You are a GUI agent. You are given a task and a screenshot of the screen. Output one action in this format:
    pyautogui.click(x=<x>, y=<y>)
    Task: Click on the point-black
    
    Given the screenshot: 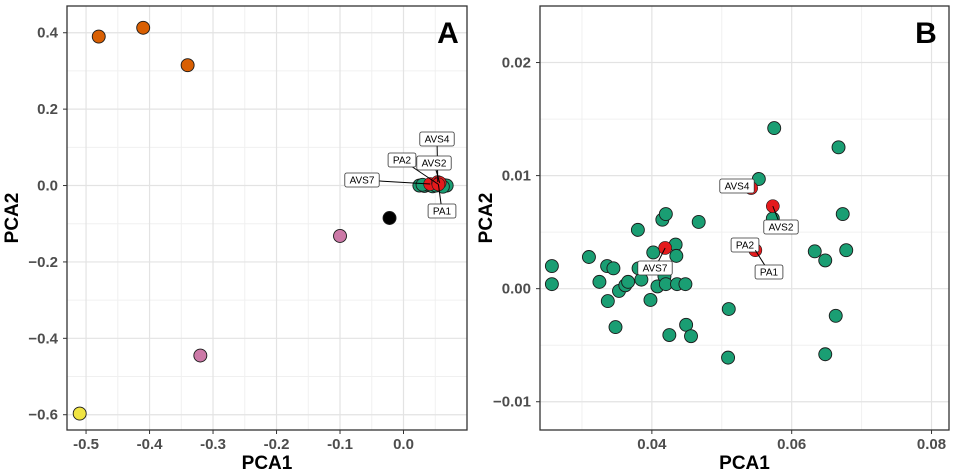 What is the action you would take?
    pyautogui.click(x=389, y=218)
    